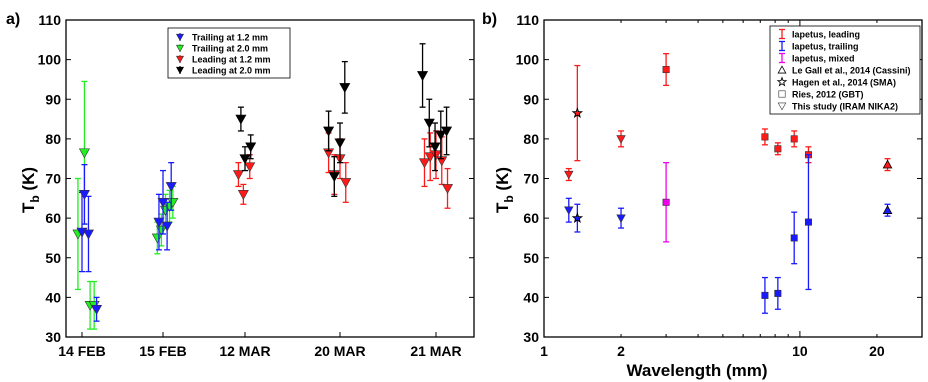  Describe the element at coordinates (844, 83) in the screenshot. I see `panel-b-legend-label: Hagen et al., 2014 (SMA)` at that location.